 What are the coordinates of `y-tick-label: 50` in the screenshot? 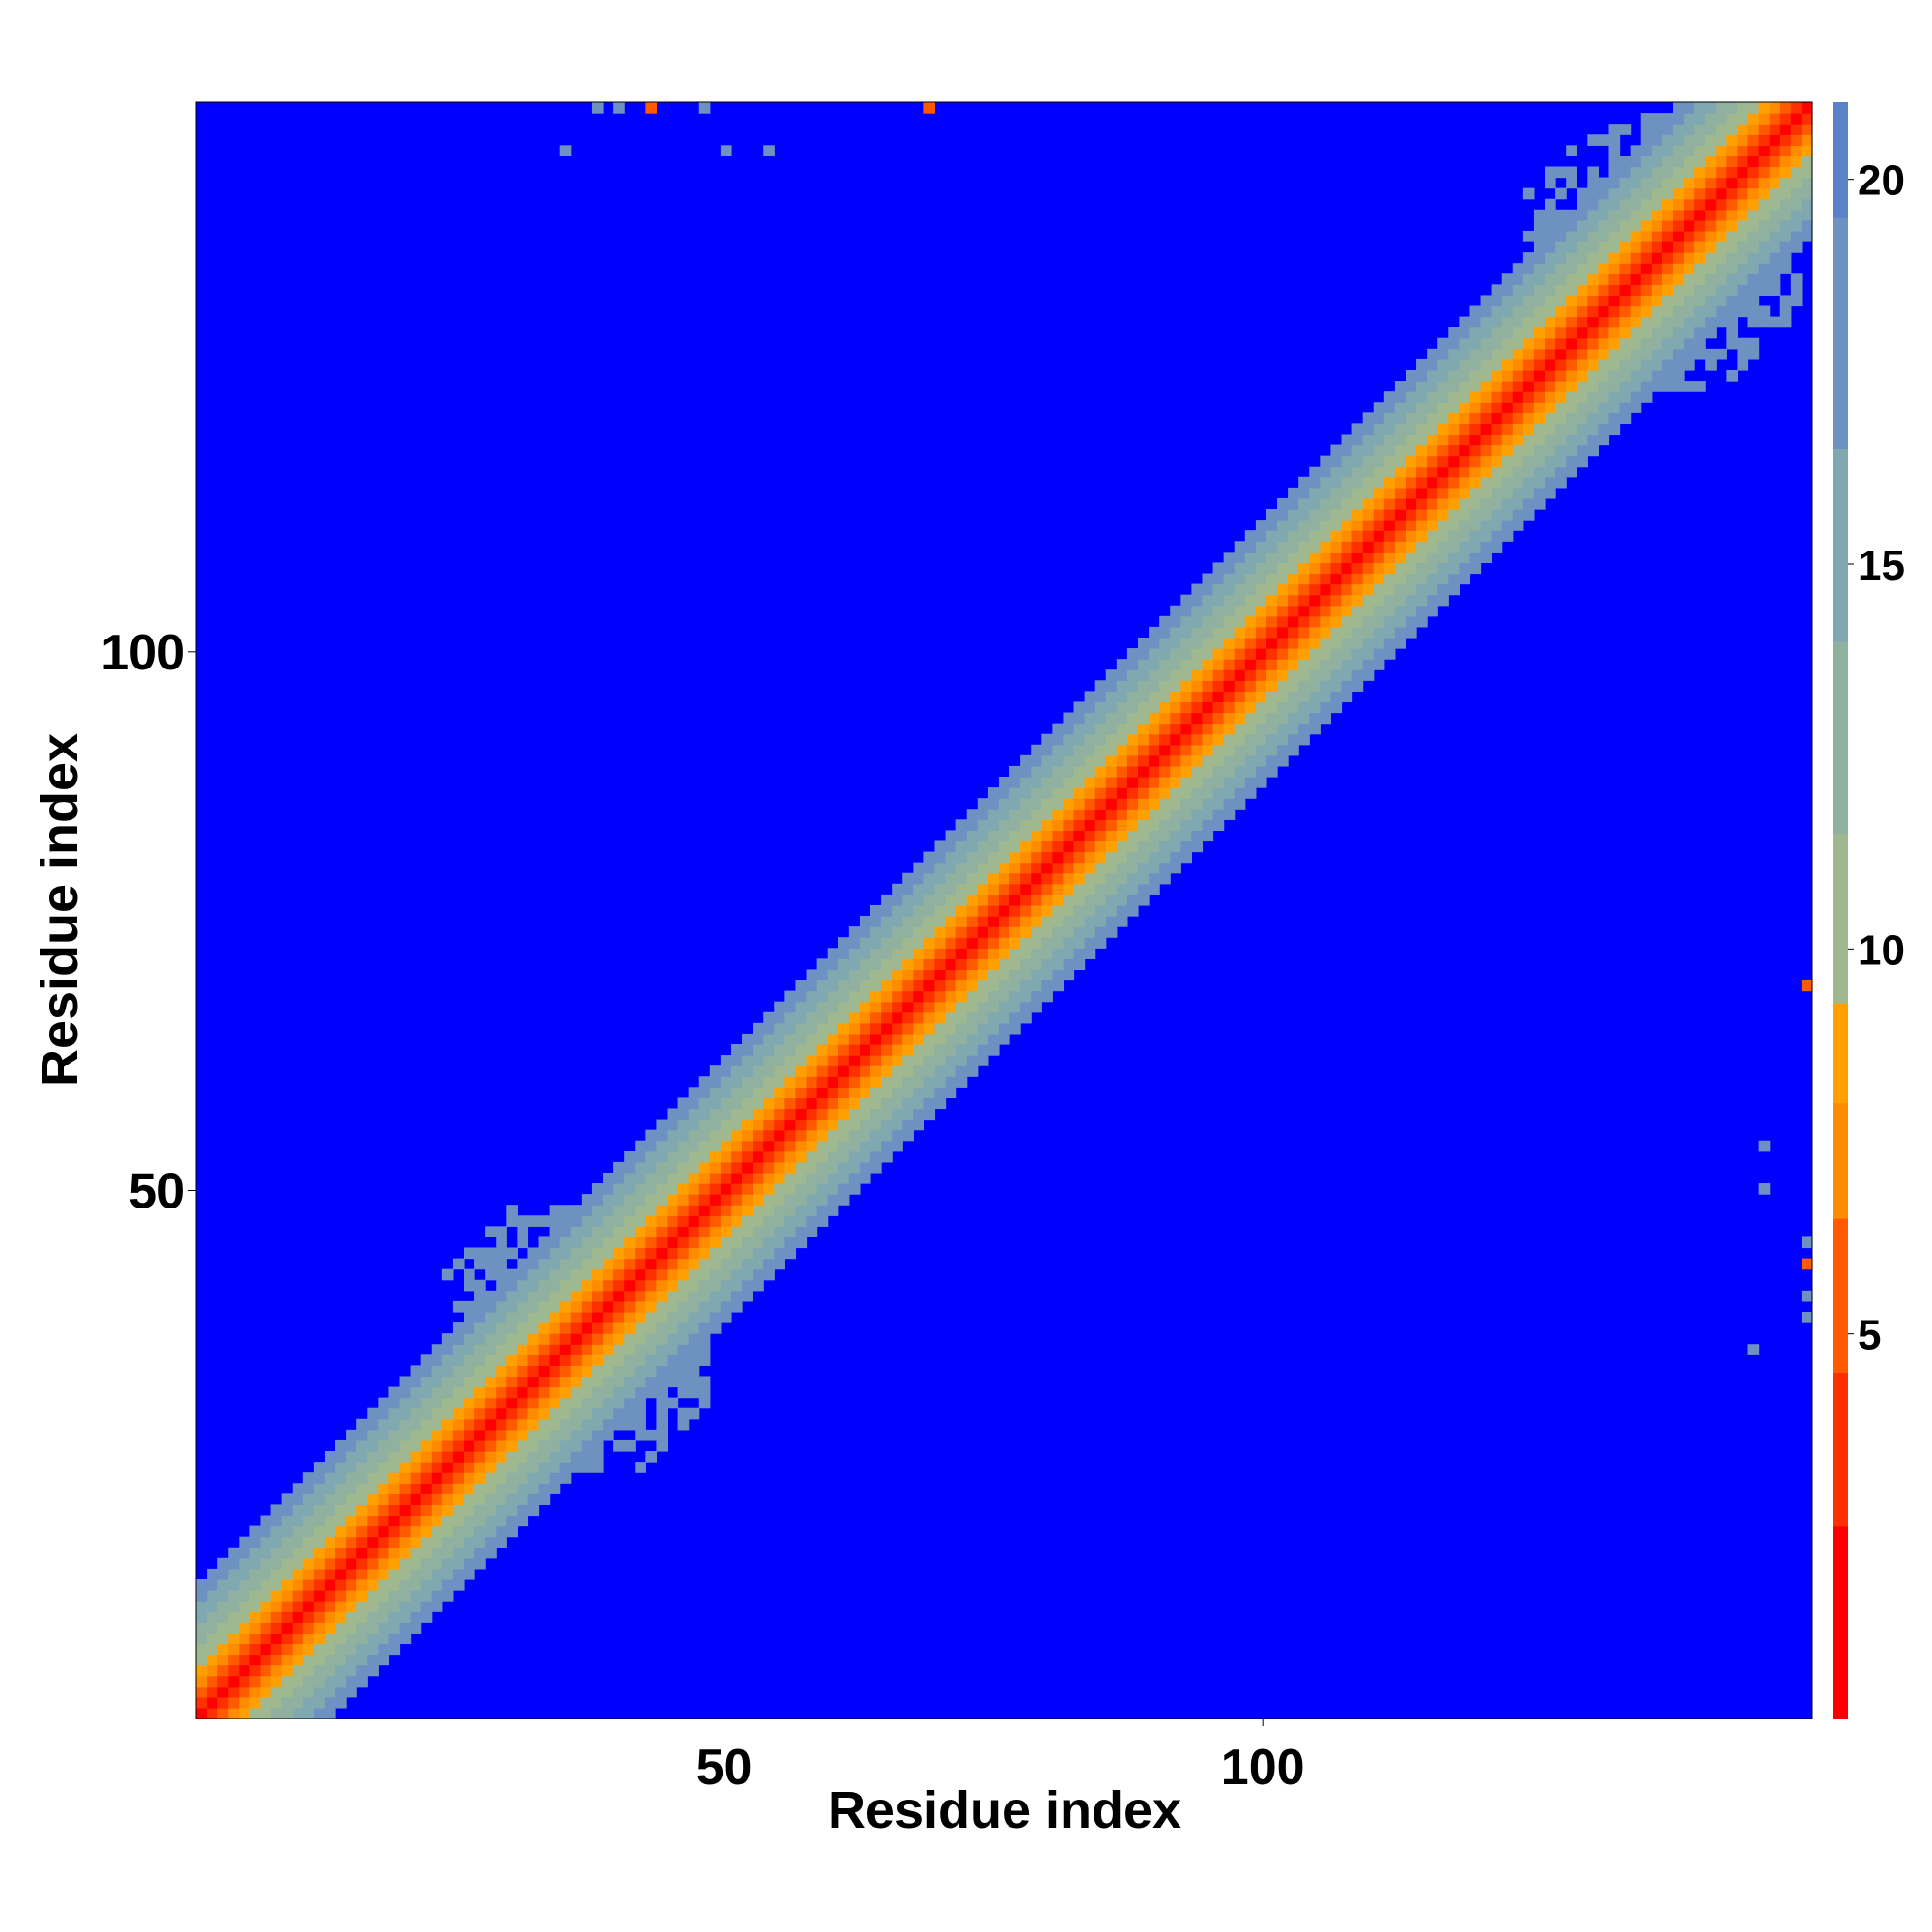 It's located at (156, 1191).